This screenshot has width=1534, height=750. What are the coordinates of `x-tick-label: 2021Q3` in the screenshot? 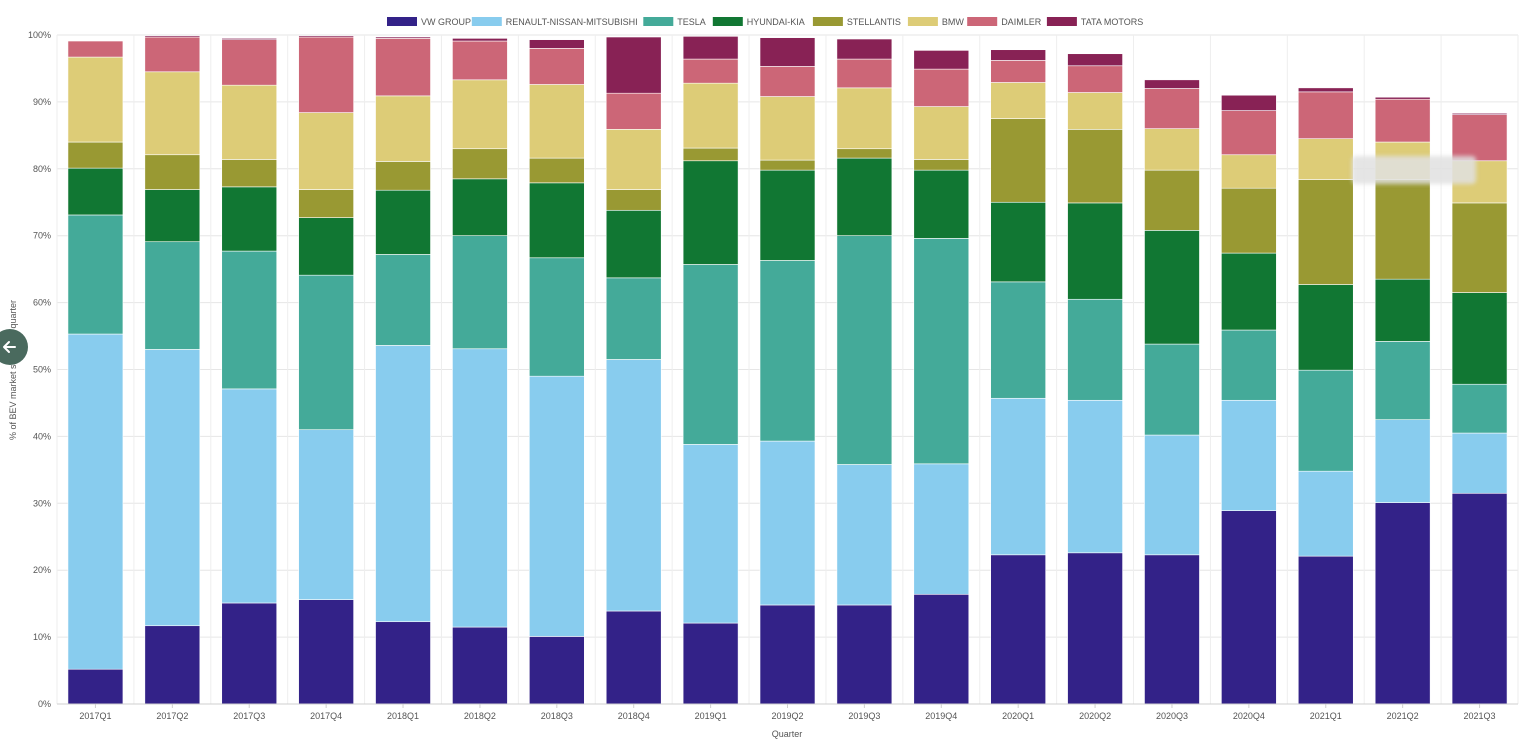 It's located at (1480, 716).